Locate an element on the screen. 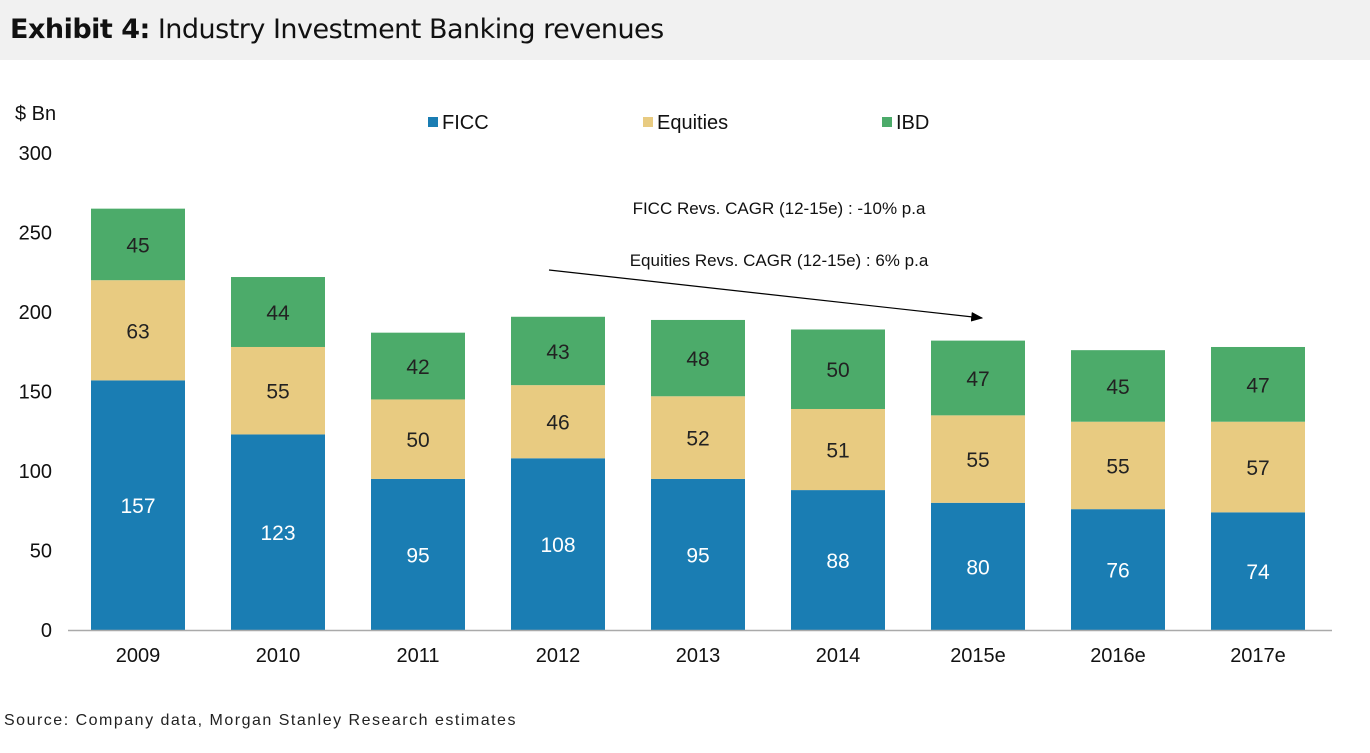  data-label: 51 is located at coordinates (837, 451).